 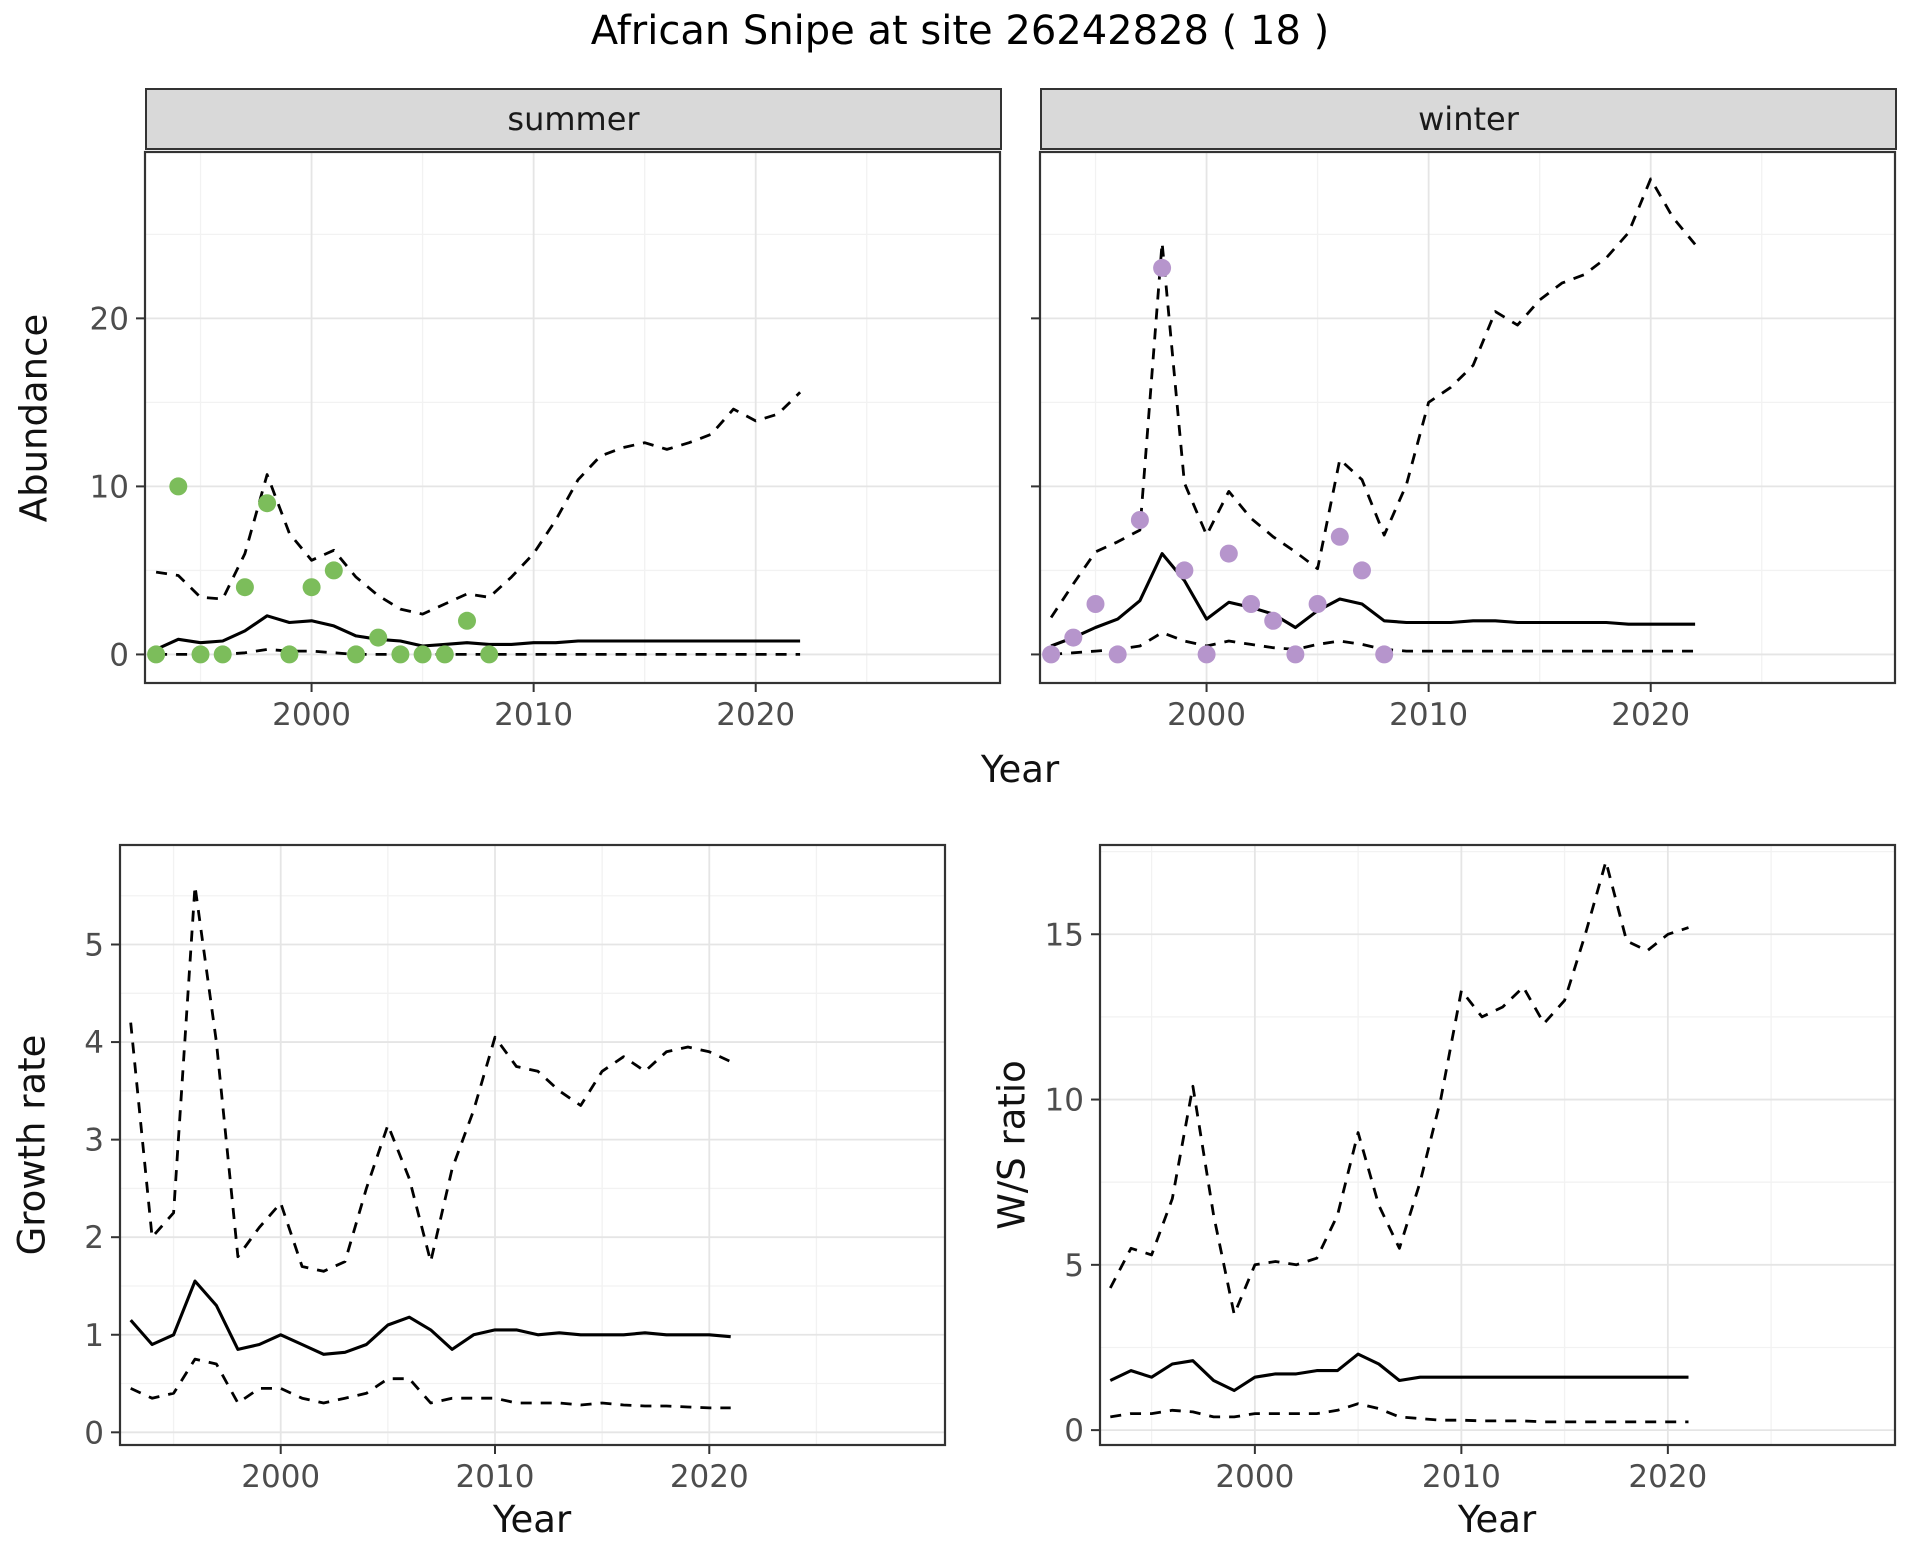 I want to click on y-tick-label: 3, so click(x=94, y=1141).